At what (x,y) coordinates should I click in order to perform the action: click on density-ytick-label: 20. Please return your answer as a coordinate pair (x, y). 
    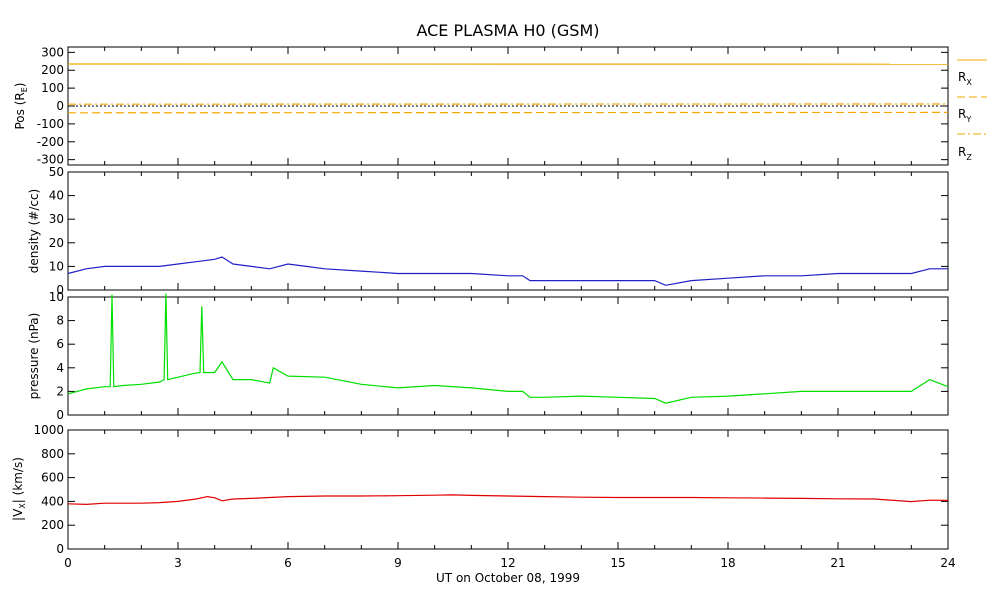
    Looking at the image, I should click on (56, 243).